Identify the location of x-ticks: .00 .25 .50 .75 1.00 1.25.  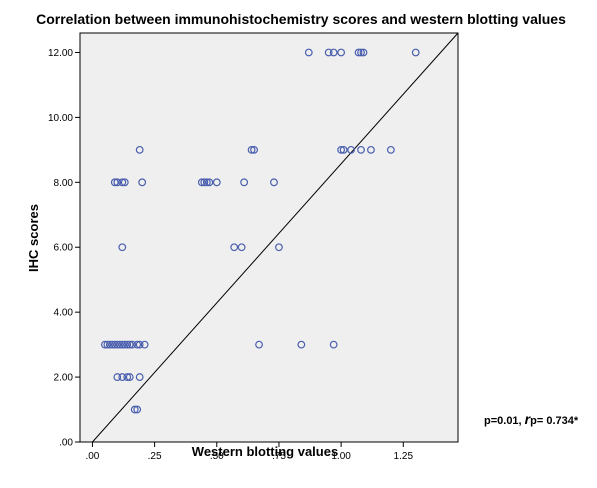
(249, 452).